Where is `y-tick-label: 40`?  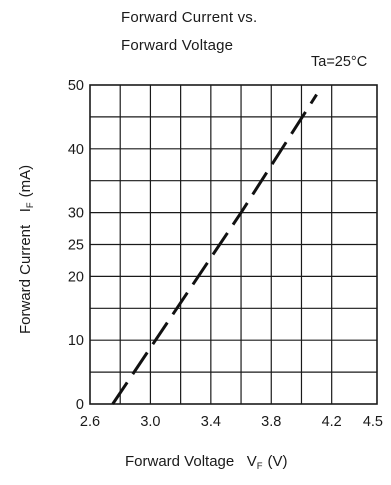 y-tick-label: 40 is located at coordinates (76, 150).